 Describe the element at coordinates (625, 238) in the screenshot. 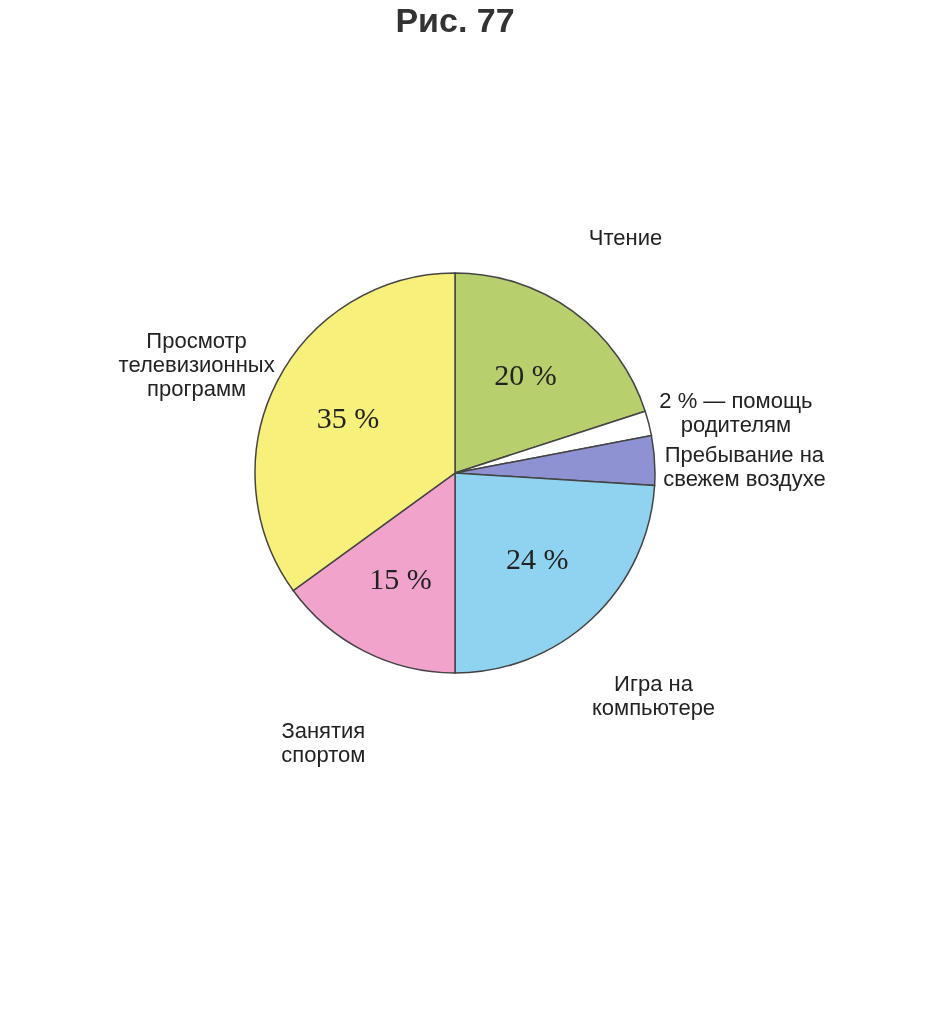

I see `slice-label: Чтение` at that location.